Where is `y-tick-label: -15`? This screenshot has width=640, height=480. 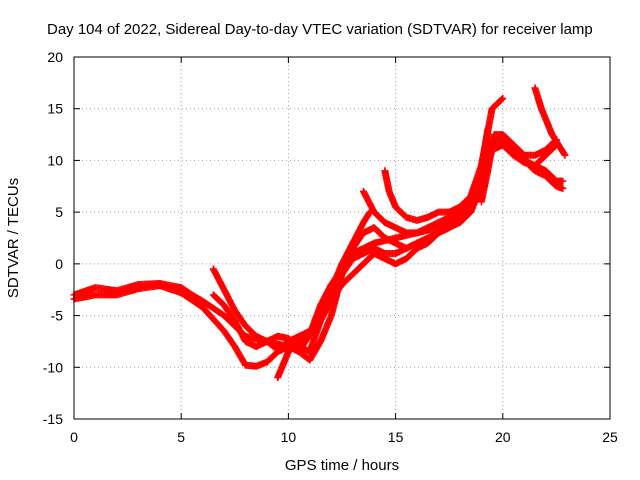
y-tick-label: -15 is located at coordinates (53, 419).